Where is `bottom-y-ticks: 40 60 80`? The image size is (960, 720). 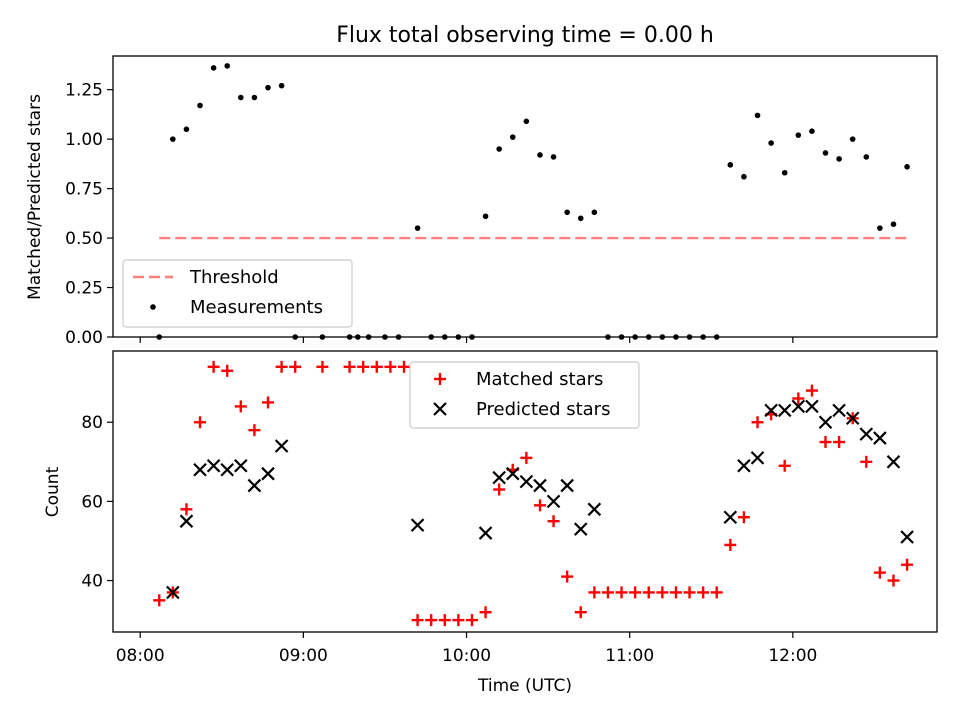 bottom-y-ticks: 40 60 80 is located at coordinates (97, 502).